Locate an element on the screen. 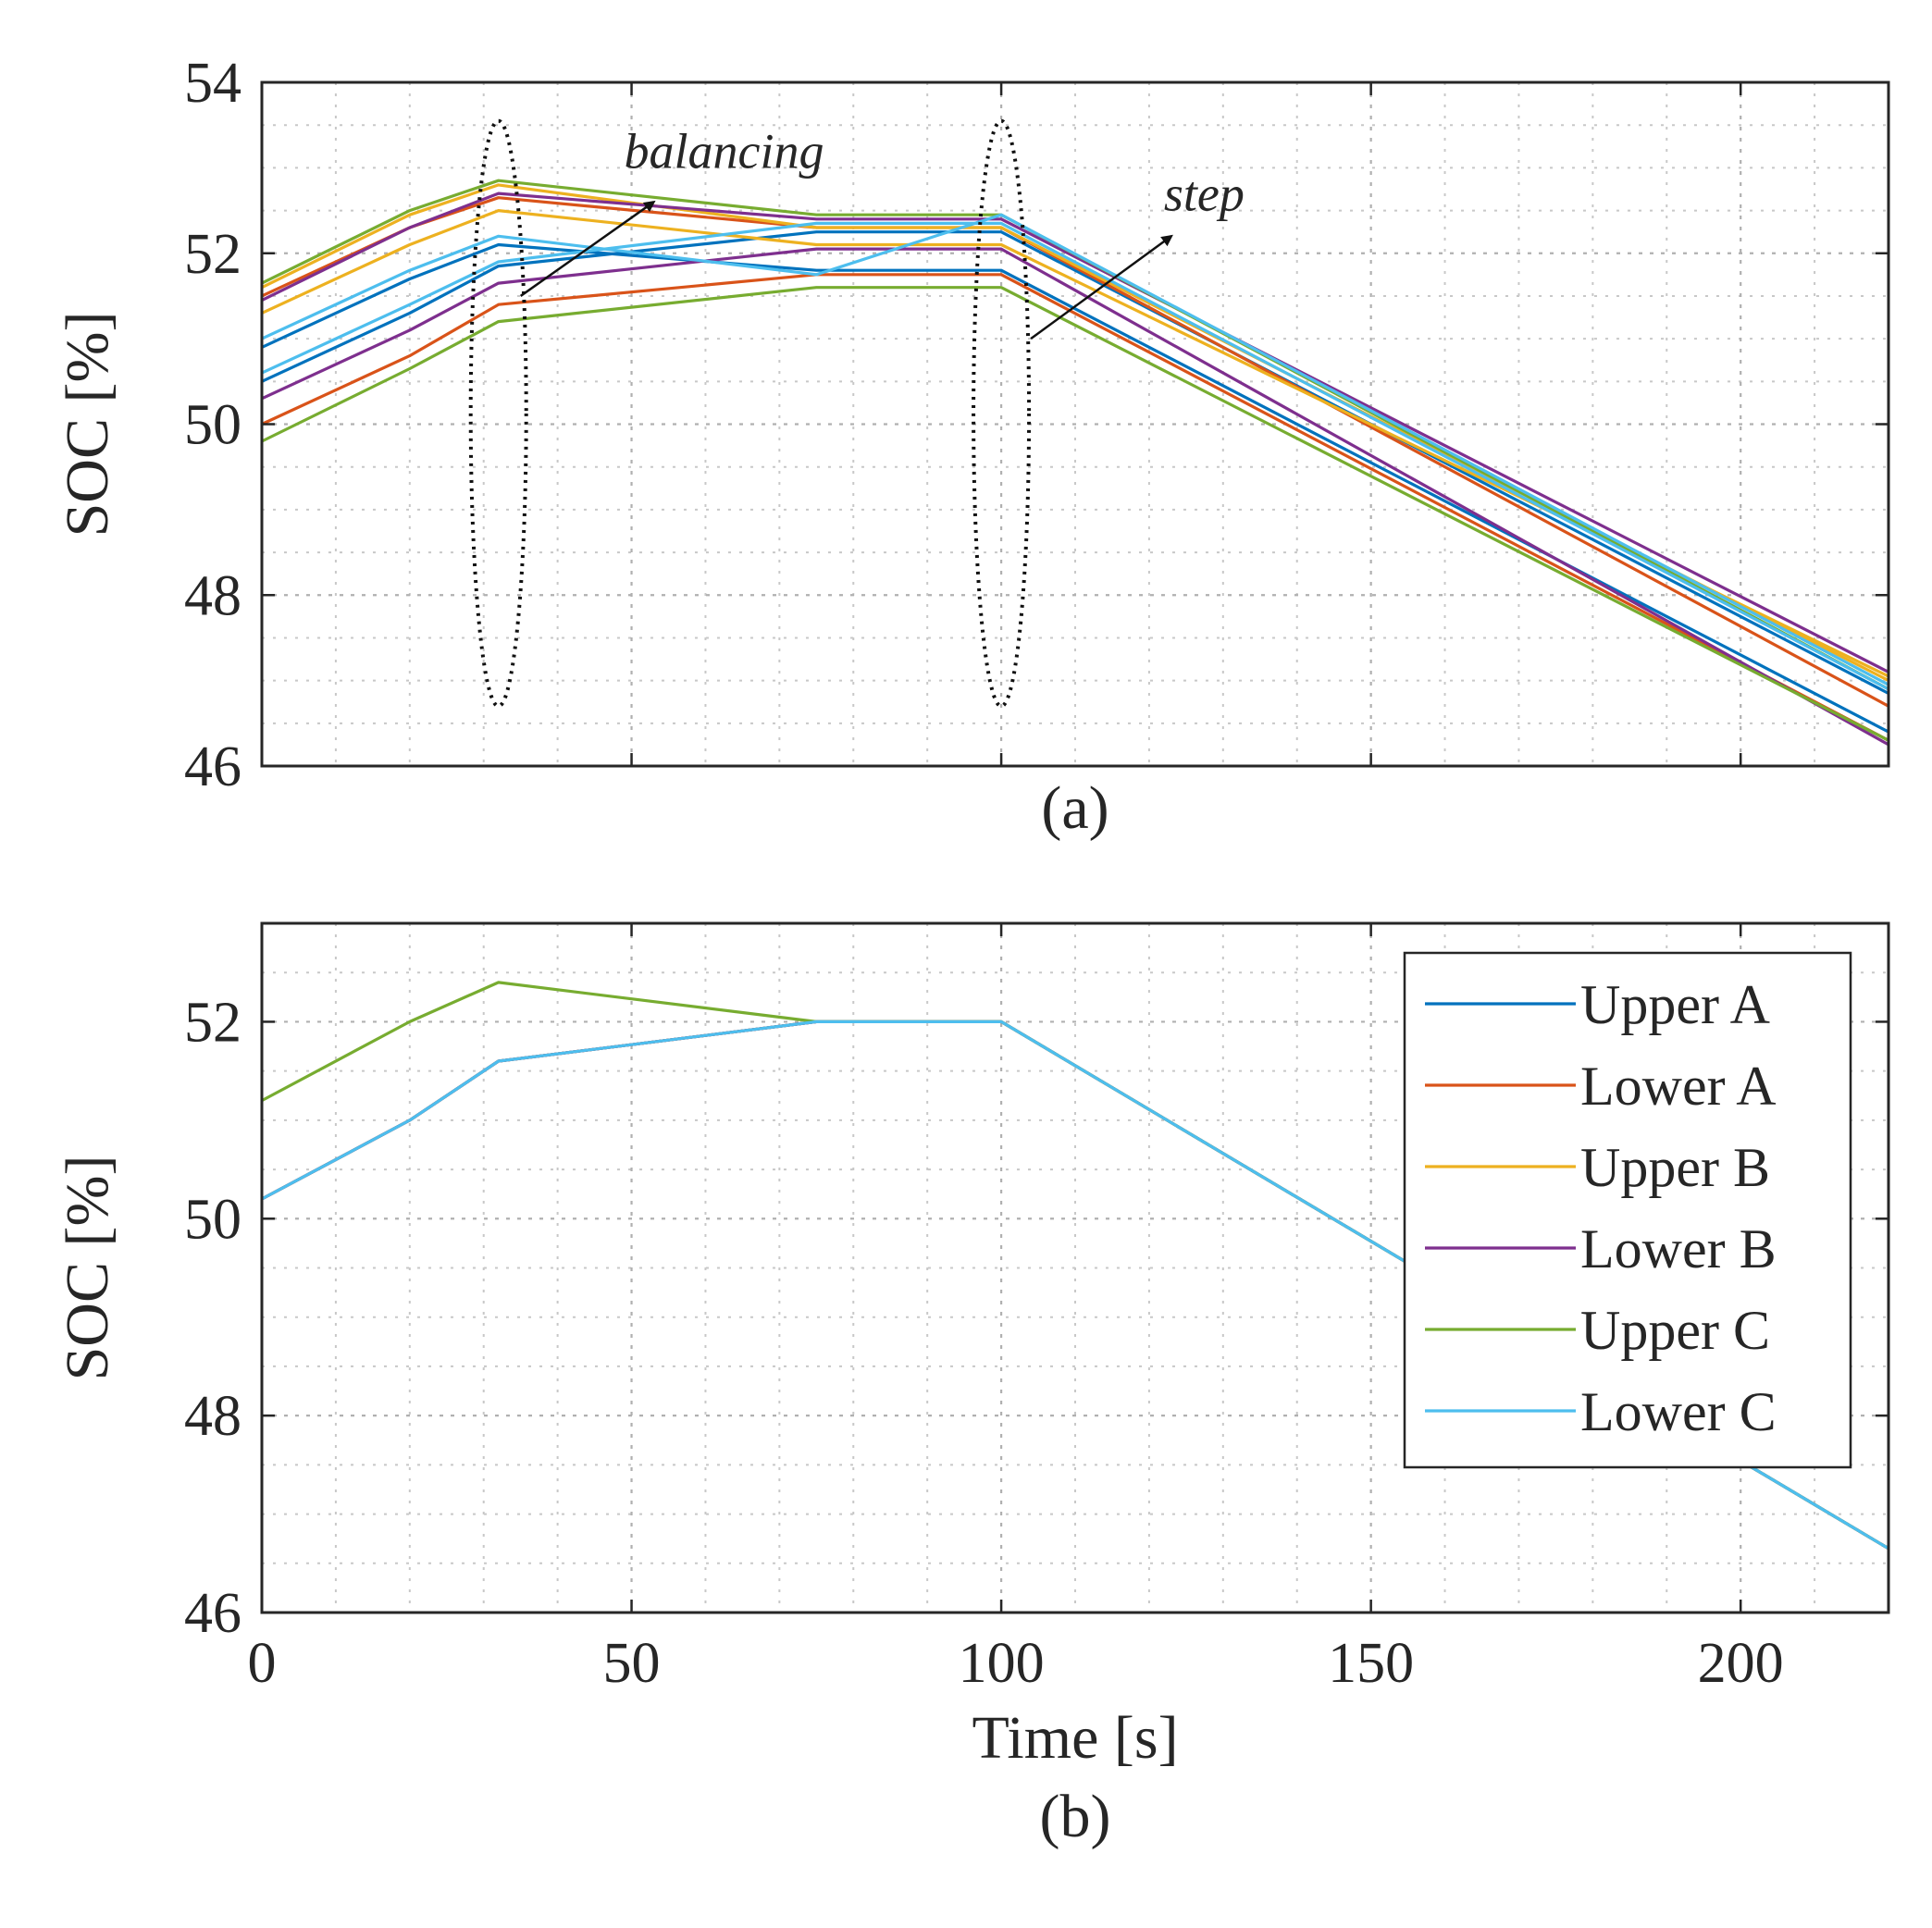 This screenshot has height=1928, width=1932. legend-label-4: Upper C is located at coordinates (1675, 1330).